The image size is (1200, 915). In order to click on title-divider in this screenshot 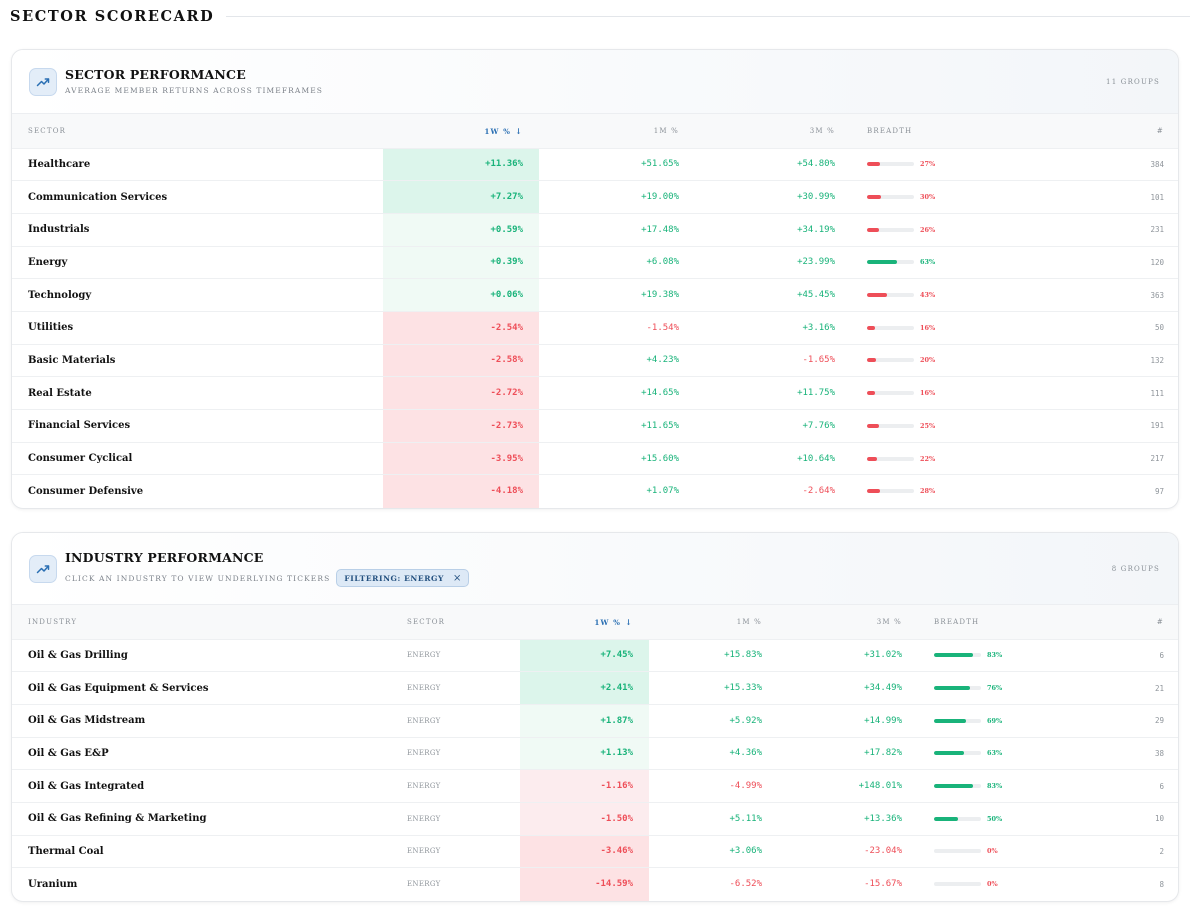, I will do `click(708, 16)`.